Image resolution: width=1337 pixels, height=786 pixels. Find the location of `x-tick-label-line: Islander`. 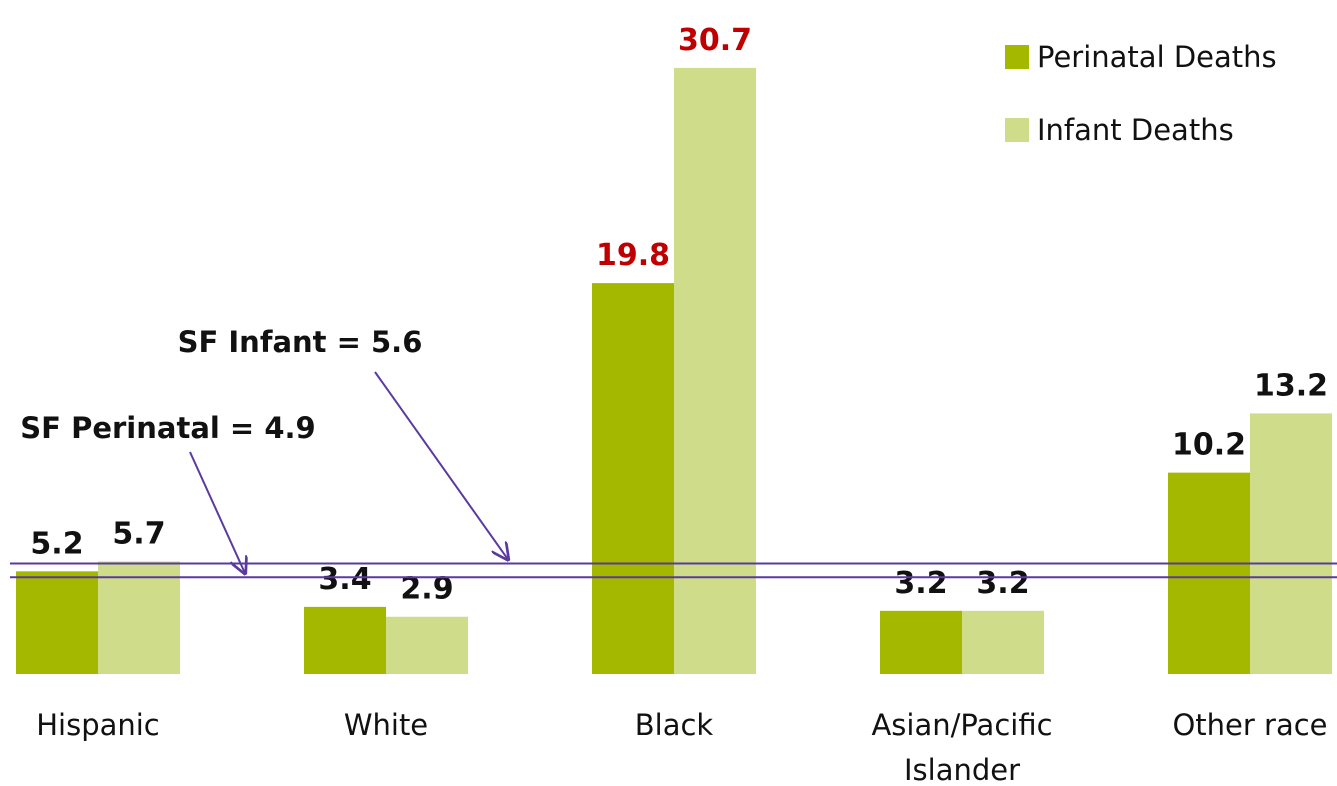

x-tick-label-line: Islander is located at coordinates (962, 769).